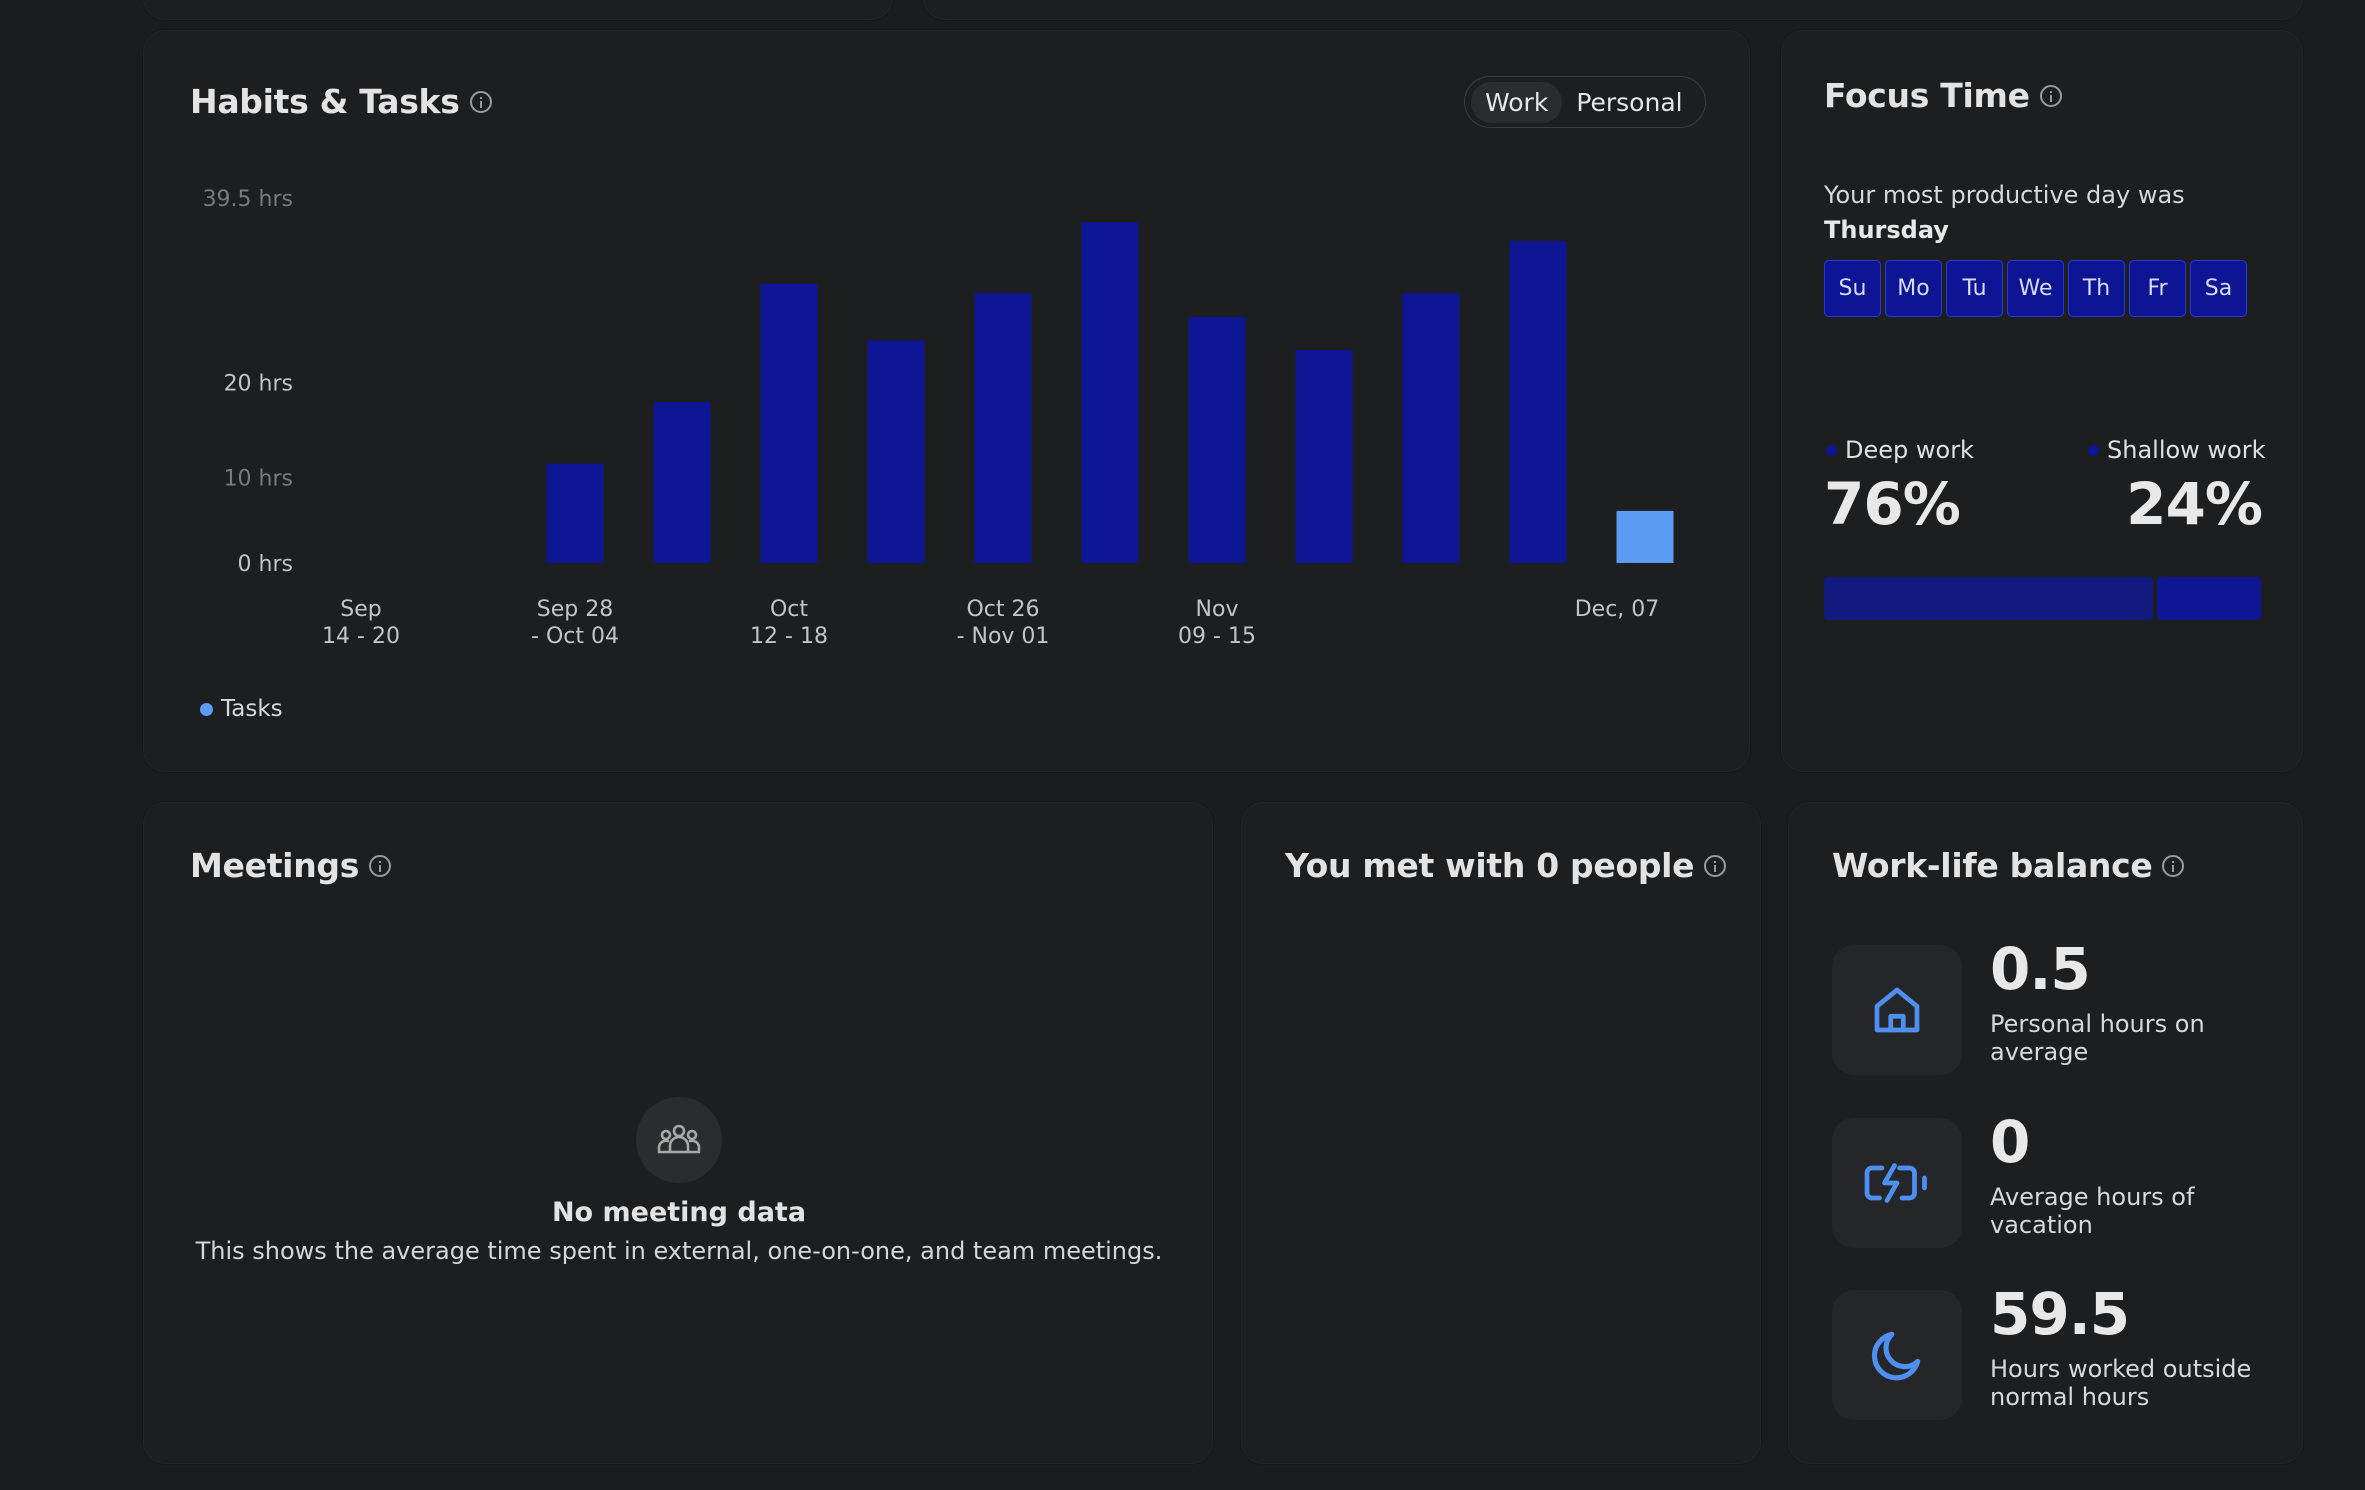  What do you see at coordinates (1886, 230) in the screenshot?
I see `productive-day-value: Thursday` at bounding box center [1886, 230].